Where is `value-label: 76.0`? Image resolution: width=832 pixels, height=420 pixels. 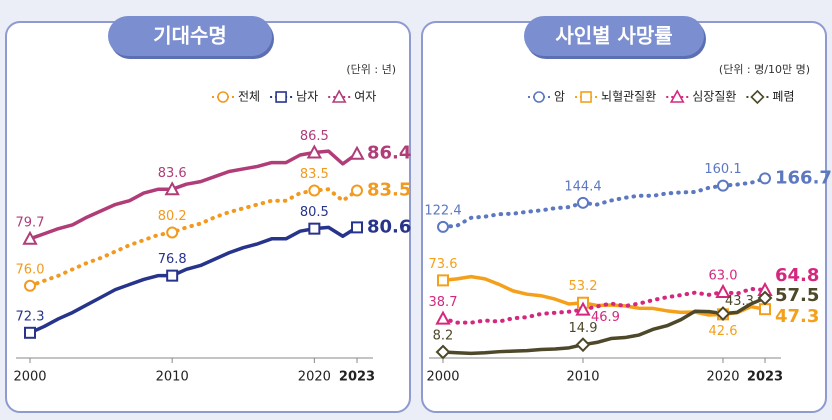
value-label: 76.0 is located at coordinates (30, 269).